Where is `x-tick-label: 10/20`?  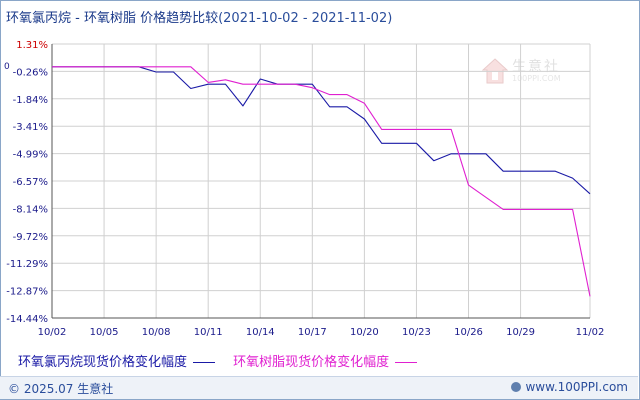 x-tick-label: 10/20 is located at coordinates (364, 332).